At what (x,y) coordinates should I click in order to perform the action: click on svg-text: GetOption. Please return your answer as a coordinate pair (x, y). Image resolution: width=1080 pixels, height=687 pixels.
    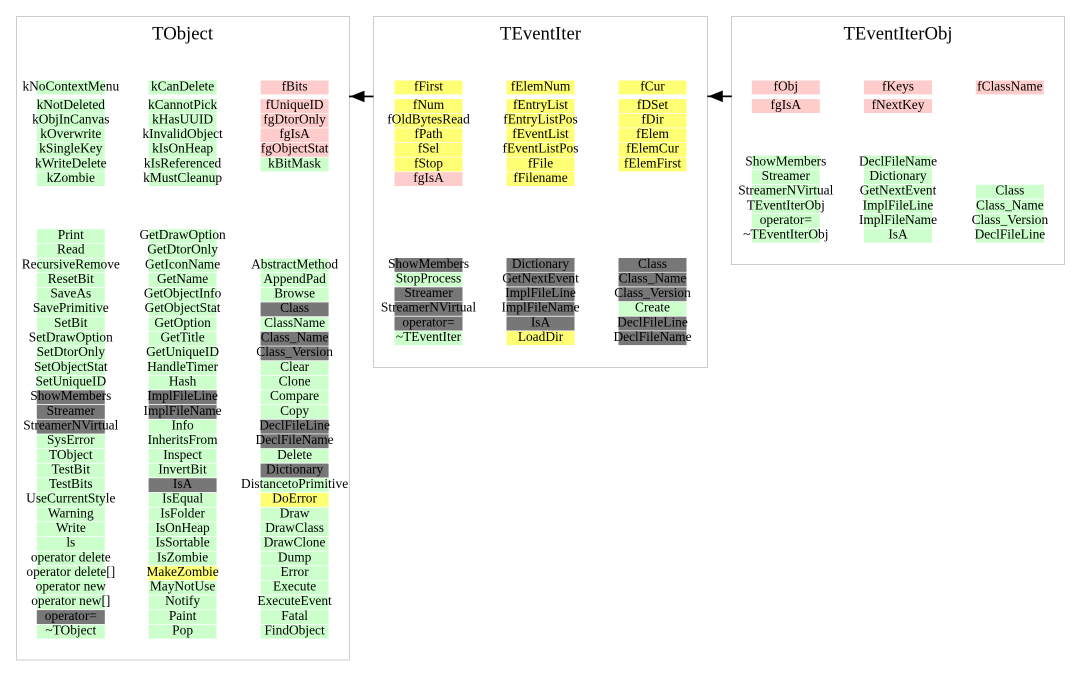
    Looking at the image, I should click on (182, 322).